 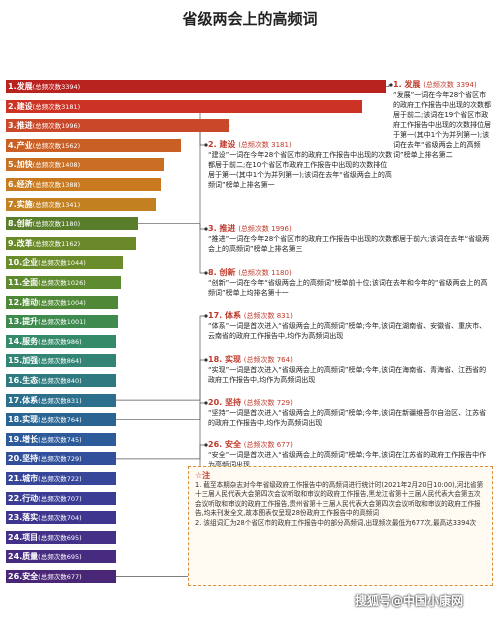 I want to click on bar-14: 14.服务(总频次数986), so click(x=61, y=341).